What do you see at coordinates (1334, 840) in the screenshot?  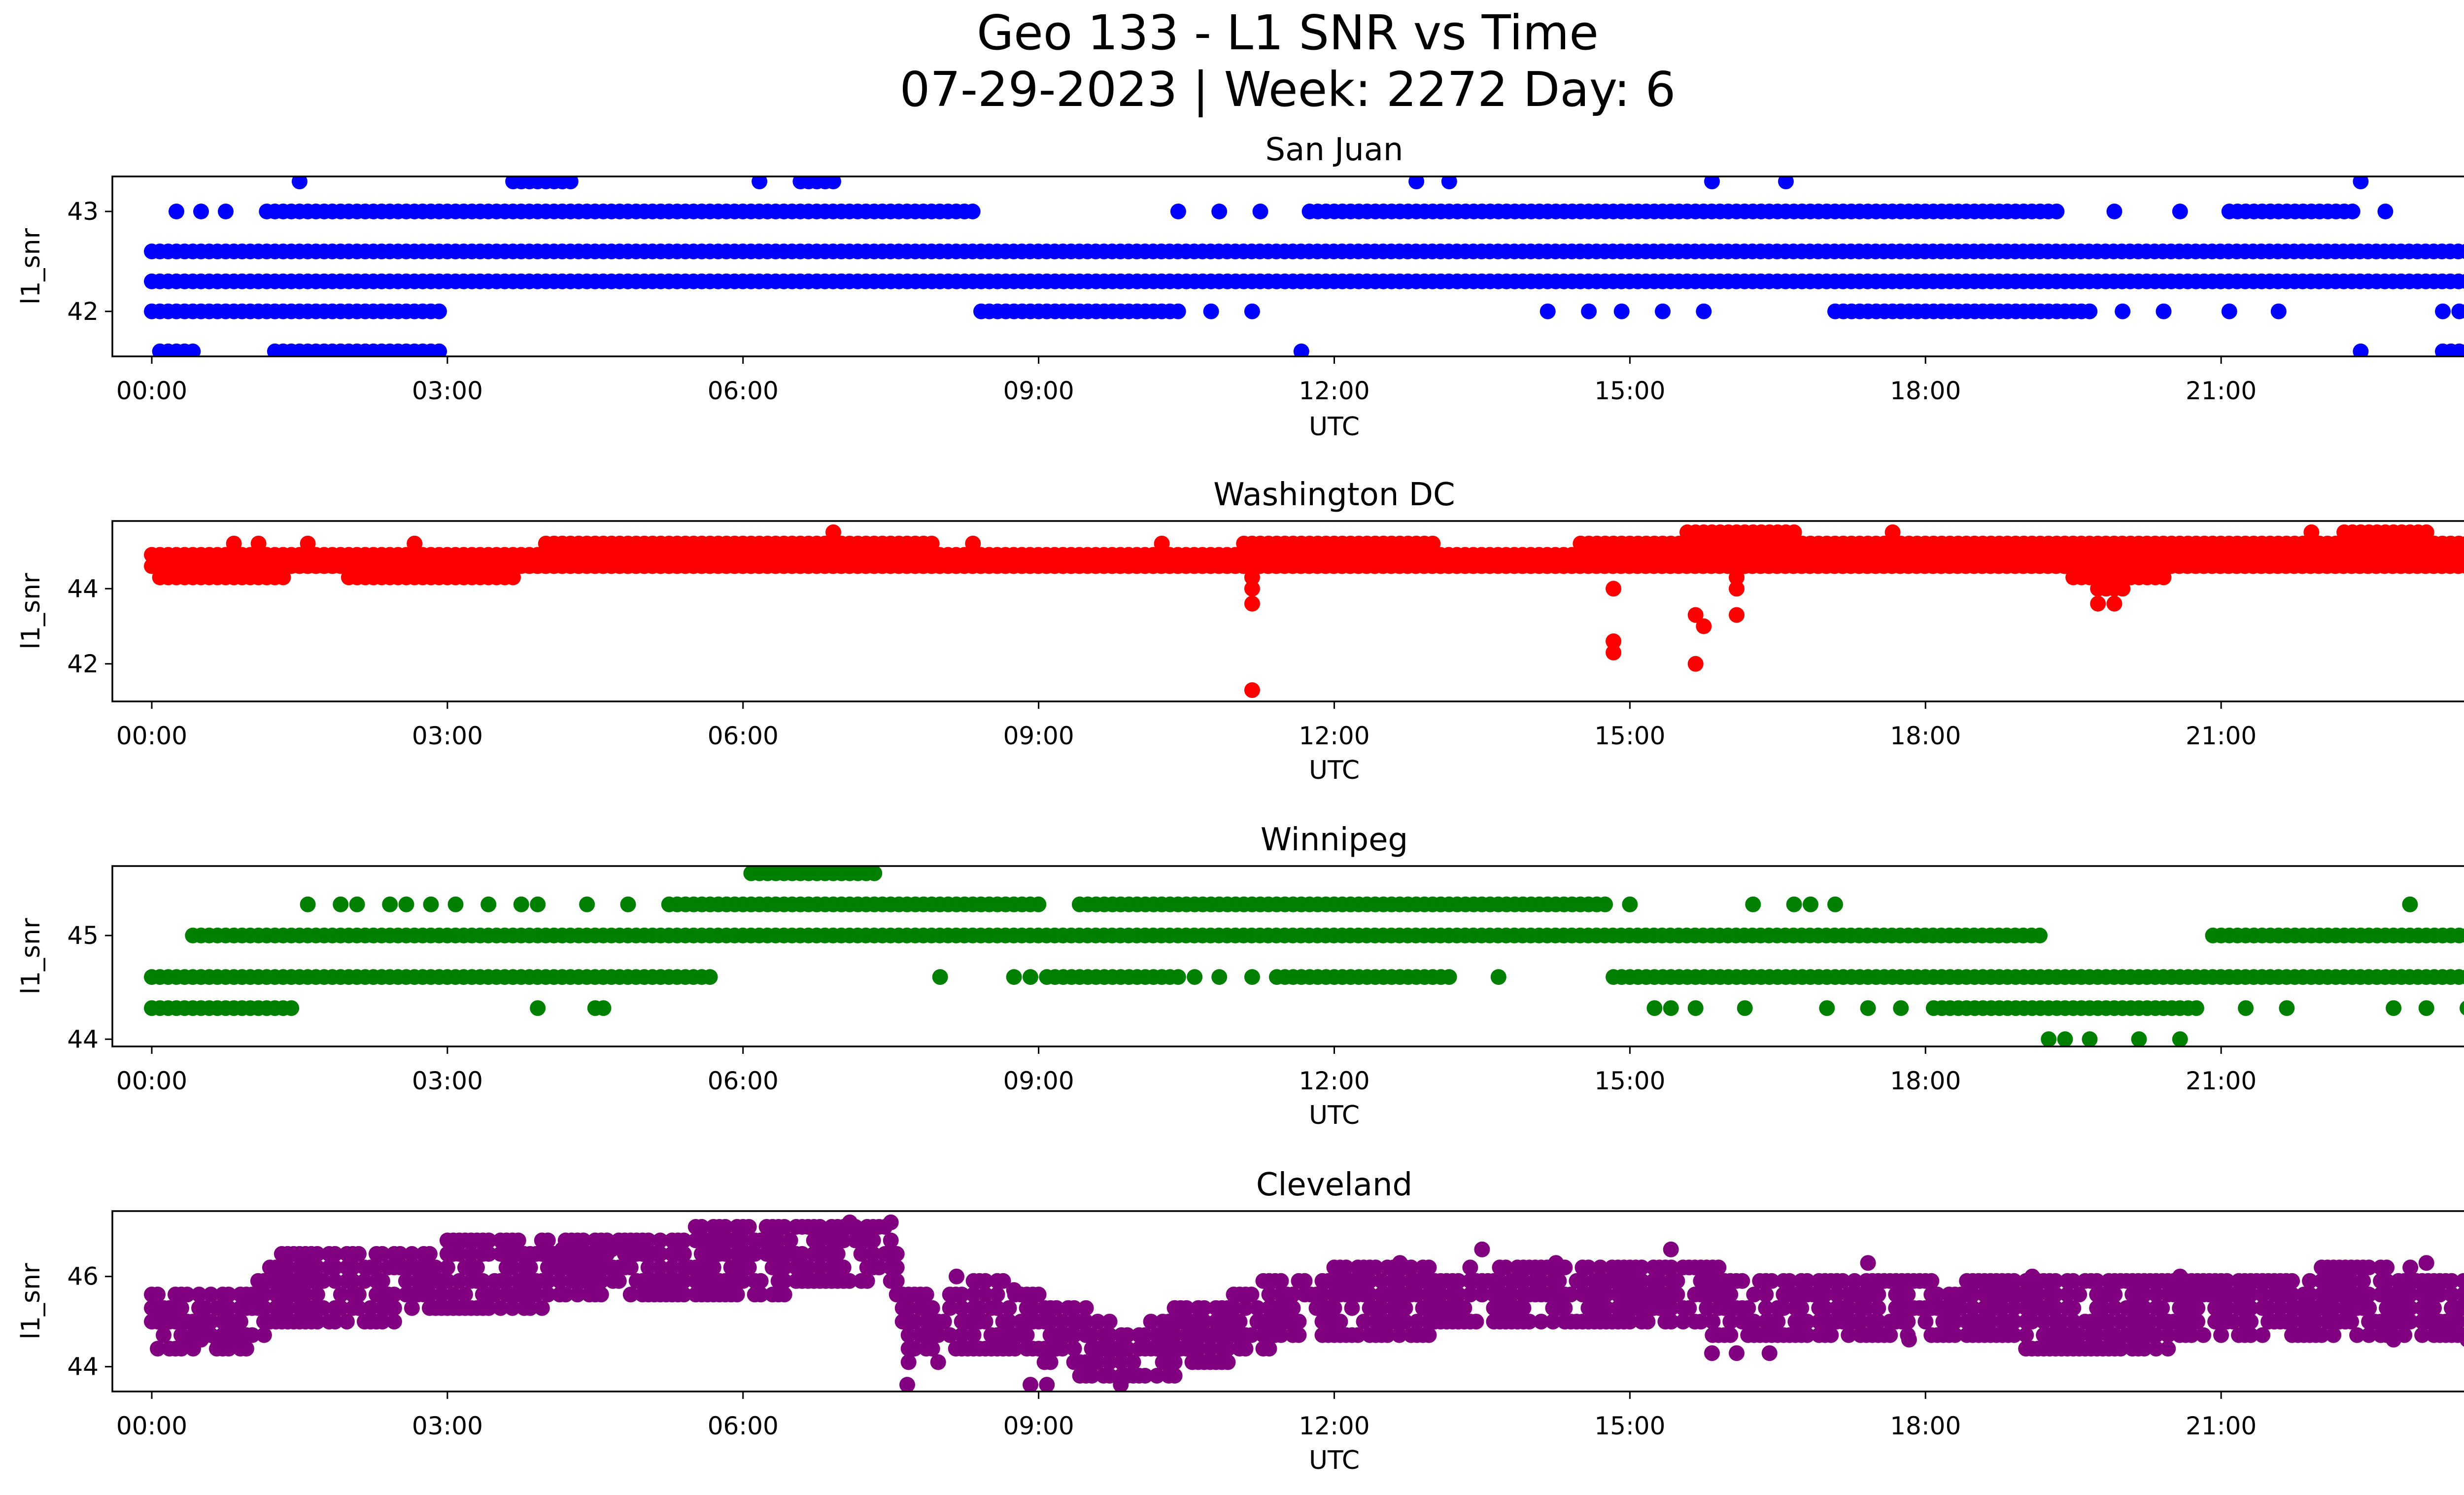 I see `subplot-title: Winnipeg` at bounding box center [1334, 840].